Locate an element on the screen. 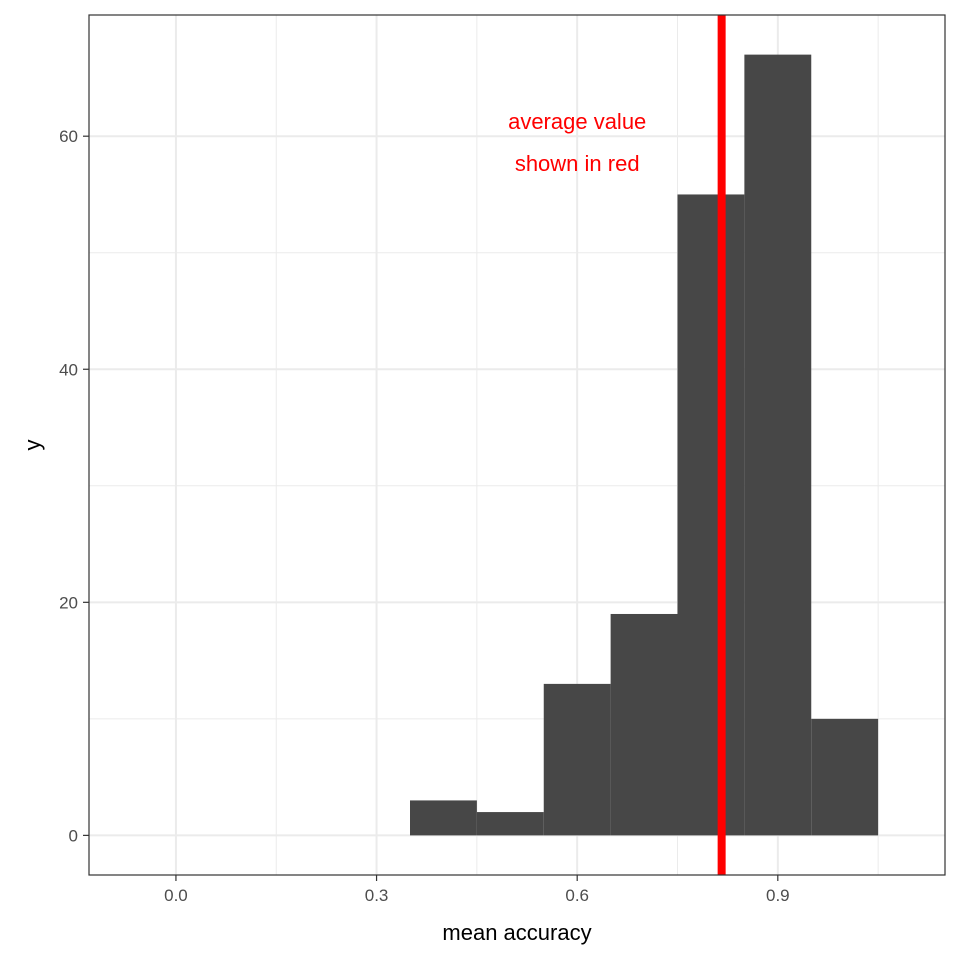 The height and width of the screenshot is (960, 960). x-tick-label: 0.6 is located at coordinates (577, 895).